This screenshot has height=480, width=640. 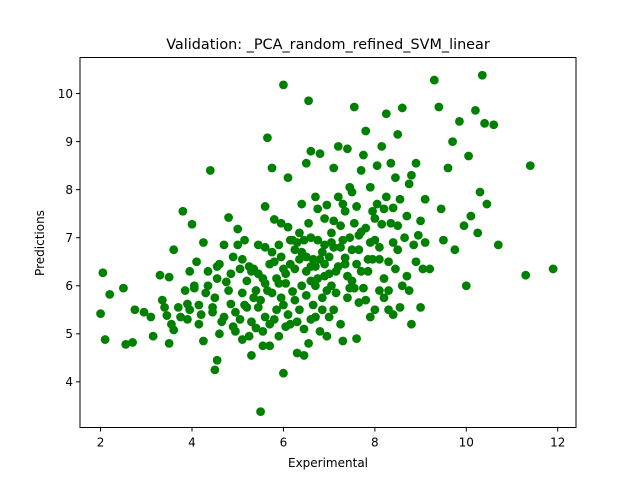 What do you see at coordinates (69, 286) in the screenshot?
I see `y-tick-label: 6` at bounding box center [69, 286].